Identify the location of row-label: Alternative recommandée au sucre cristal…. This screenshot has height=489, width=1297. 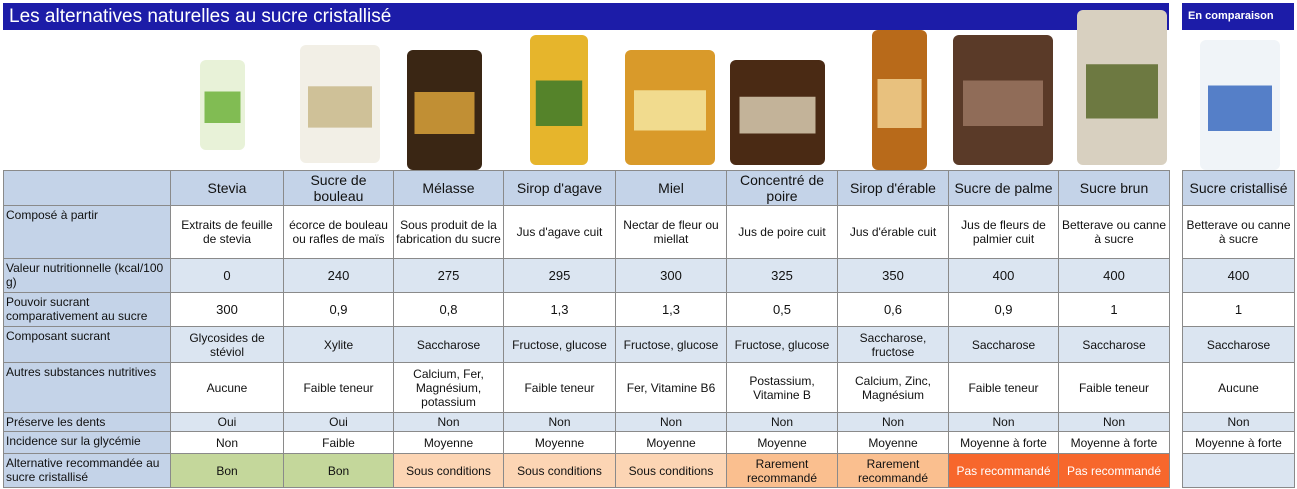
(87, 470).